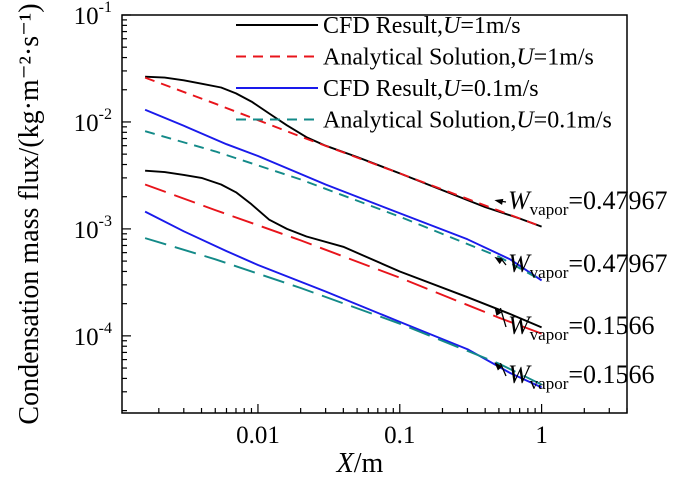  I want to click on x-tick-label: 1, so click(541, 435).